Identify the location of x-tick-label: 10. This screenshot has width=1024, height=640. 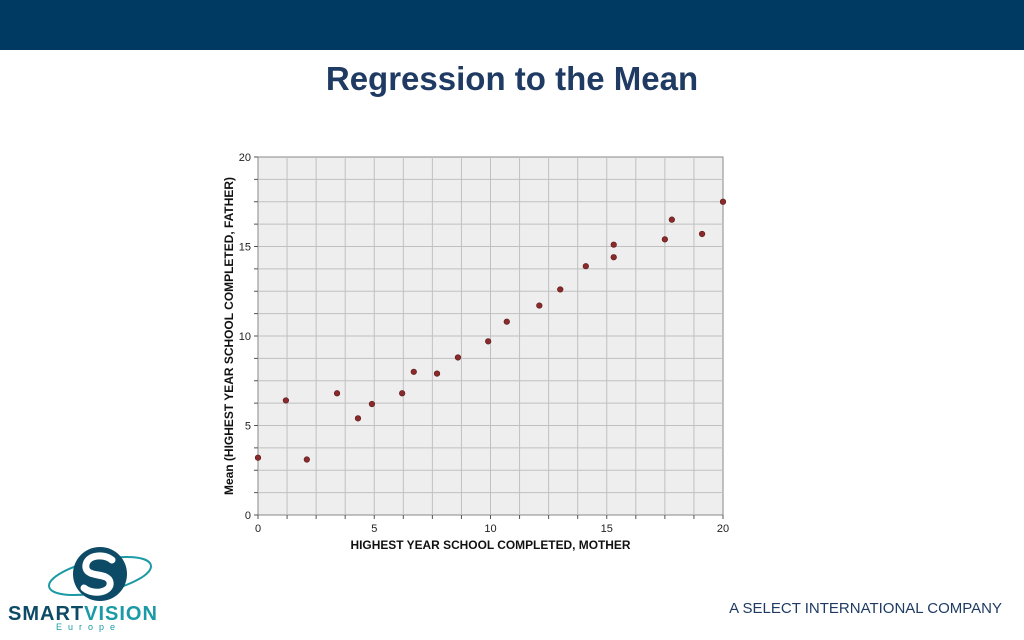
(490, 529).